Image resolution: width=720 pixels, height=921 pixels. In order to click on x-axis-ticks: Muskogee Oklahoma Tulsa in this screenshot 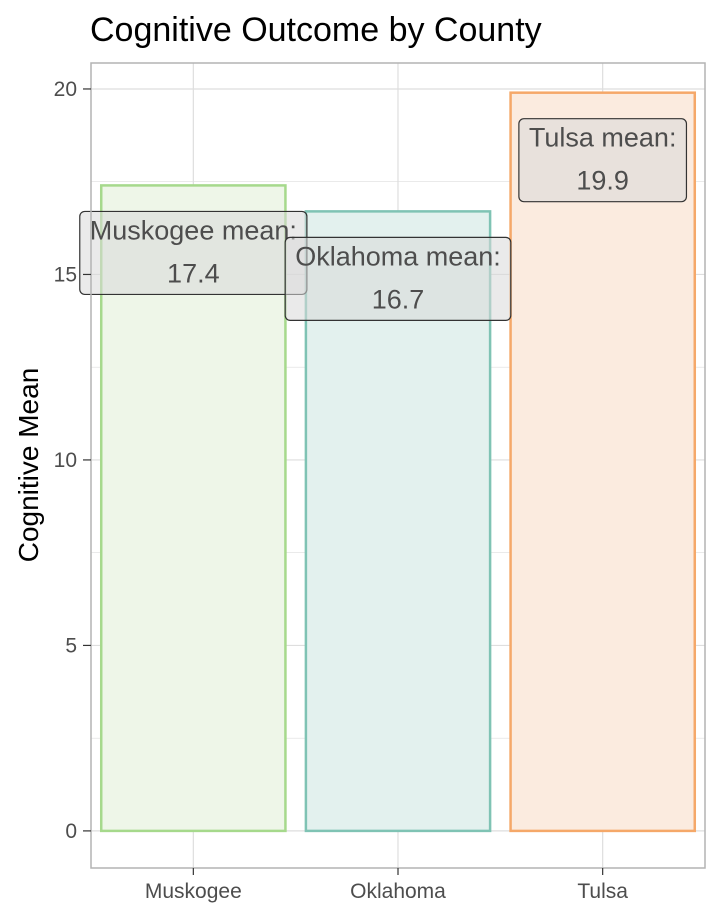, I will do `click(386, 885)`.